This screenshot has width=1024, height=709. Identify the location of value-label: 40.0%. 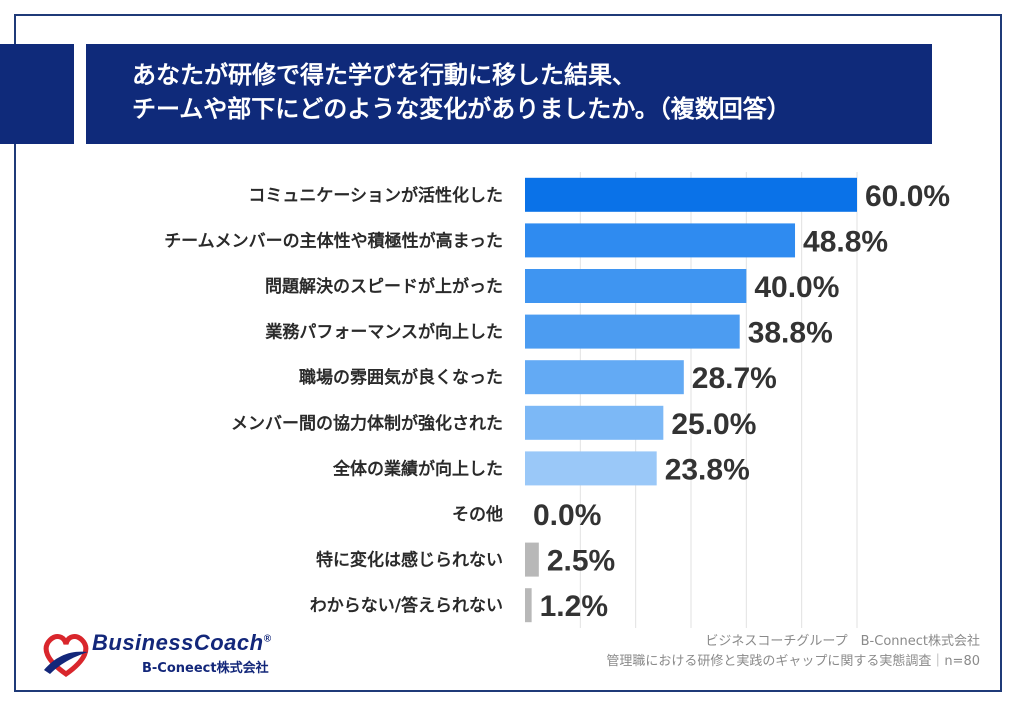
(796, 287).